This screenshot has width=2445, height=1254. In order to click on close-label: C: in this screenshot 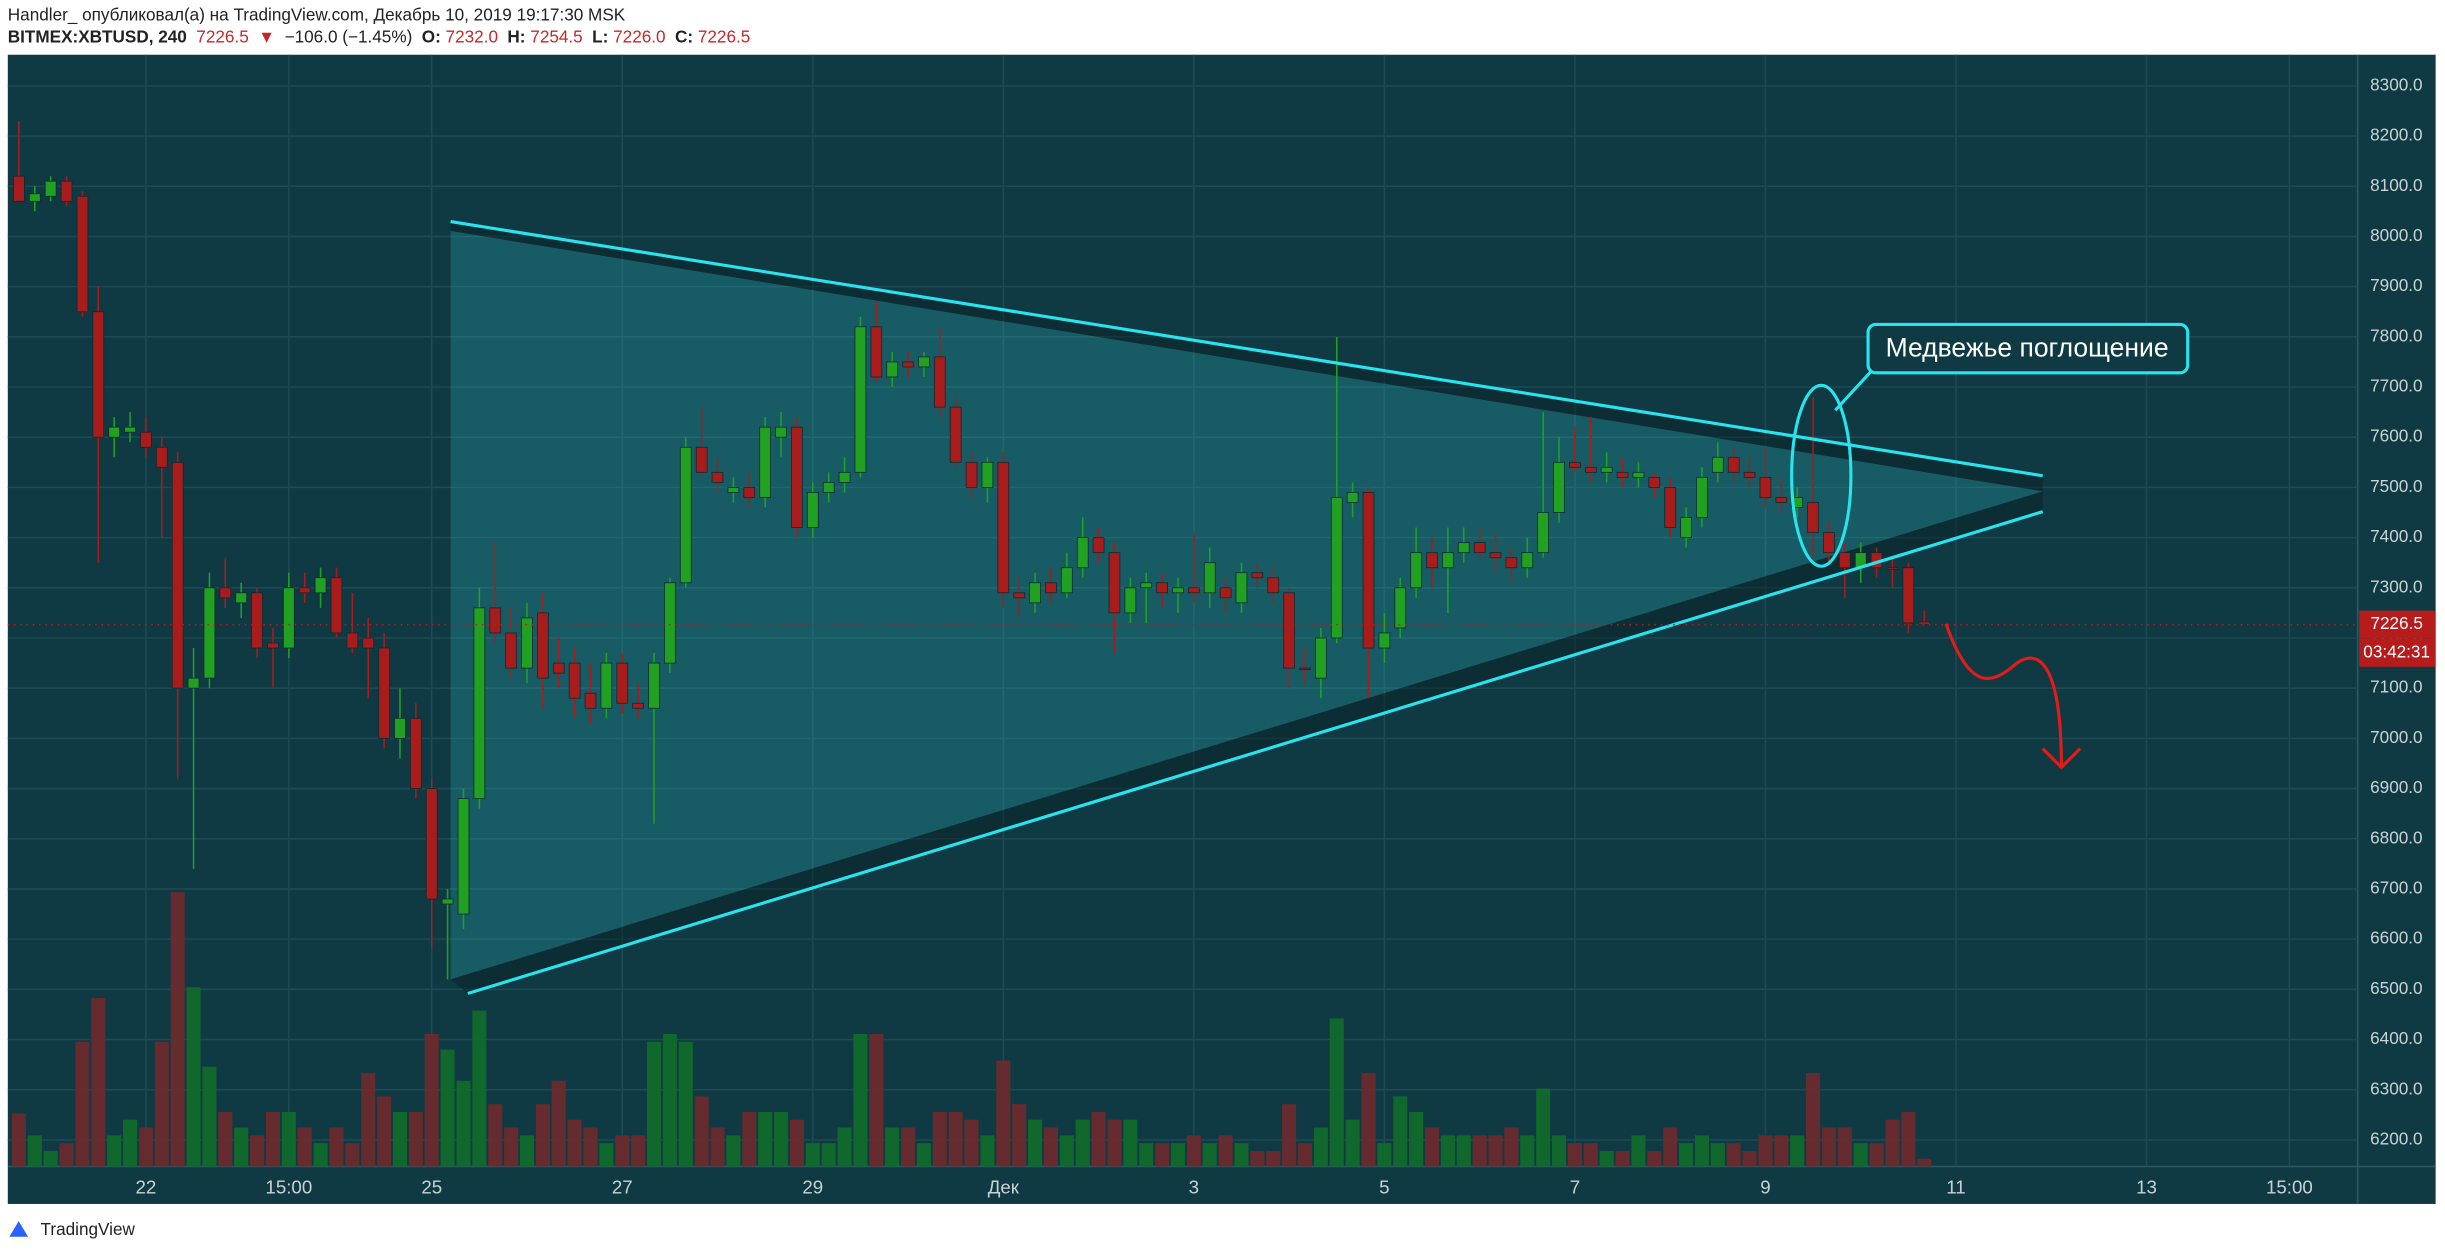, I will do `click(684, 36)`.